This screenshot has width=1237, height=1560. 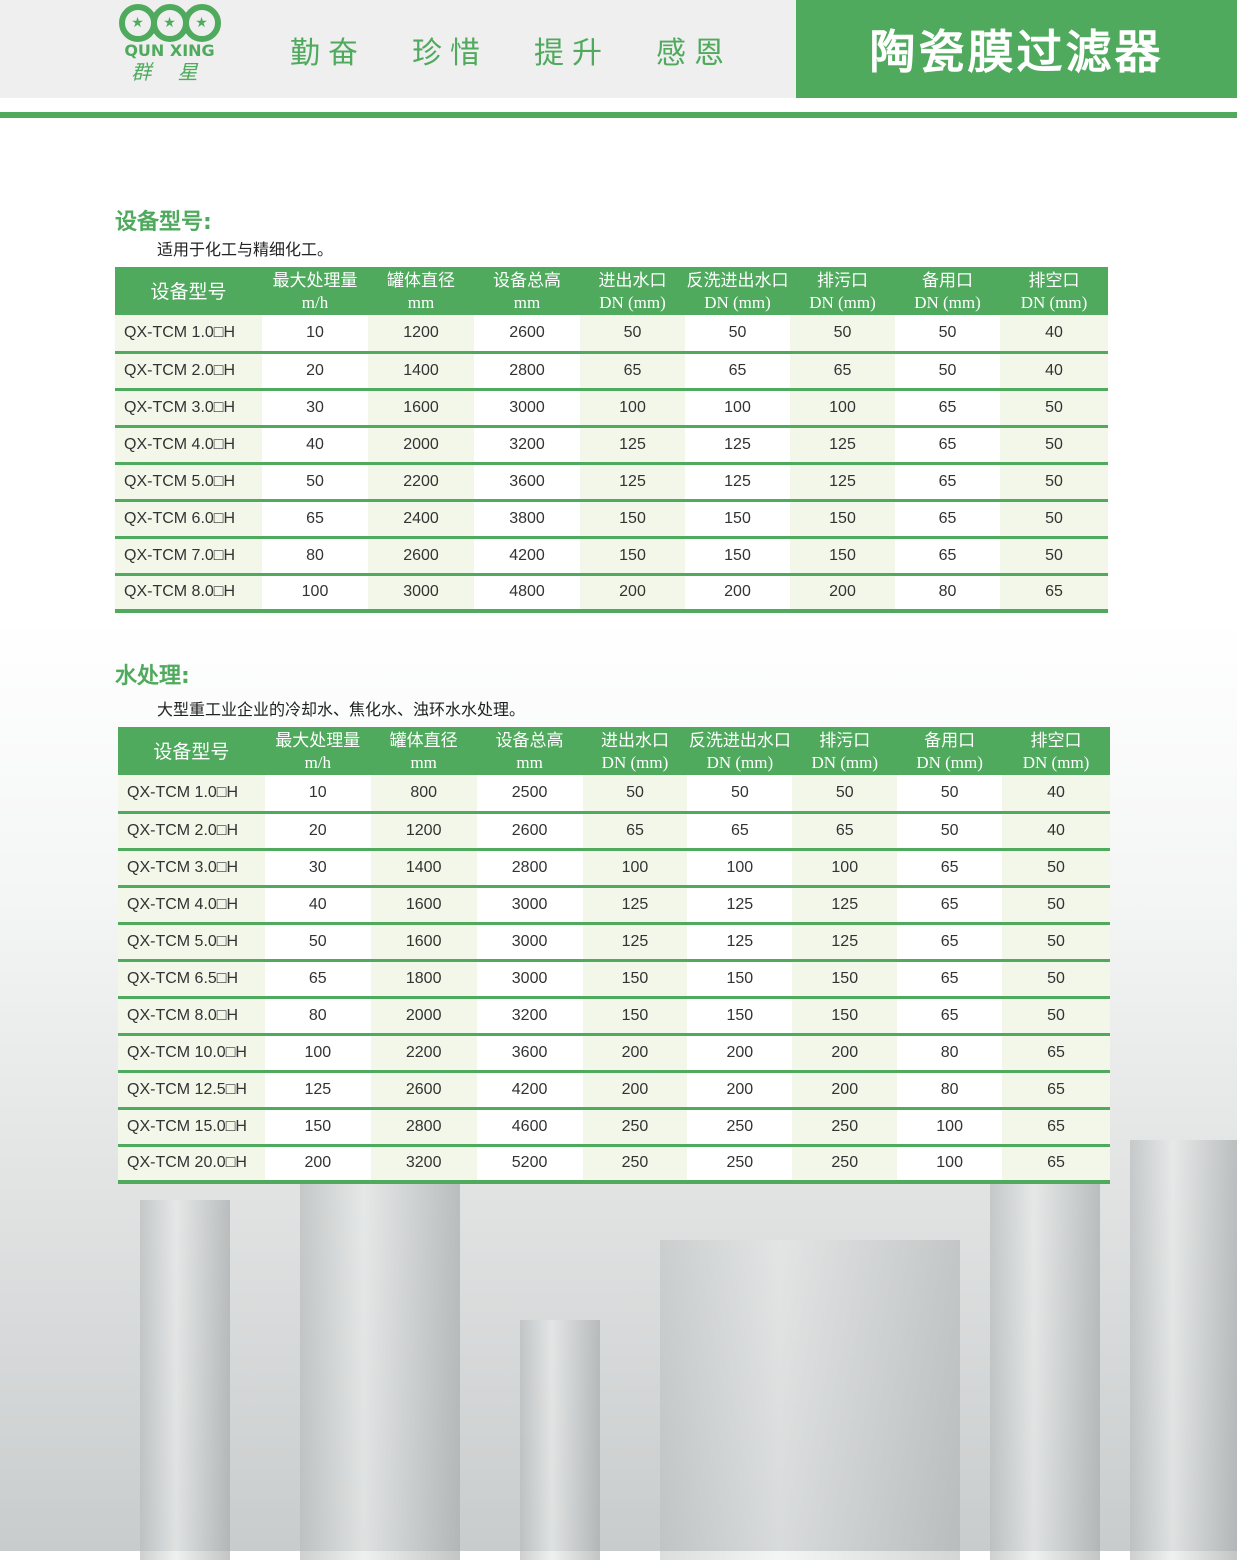 What do you see at coordinates (614, 1127) in the screenshot?
I see `table-row: QX-TCM 15.0□H 150 2800 4600 250 250 250 100 65` at bounding box center [614, 1127].